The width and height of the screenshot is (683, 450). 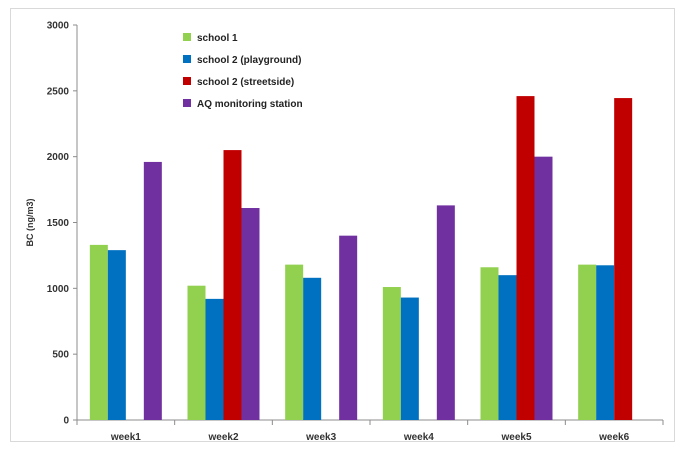 What do you see at coordinates (60, 355) in the screenshot?
I see `y-tick-label: 500` at bounding box center [60, 355].